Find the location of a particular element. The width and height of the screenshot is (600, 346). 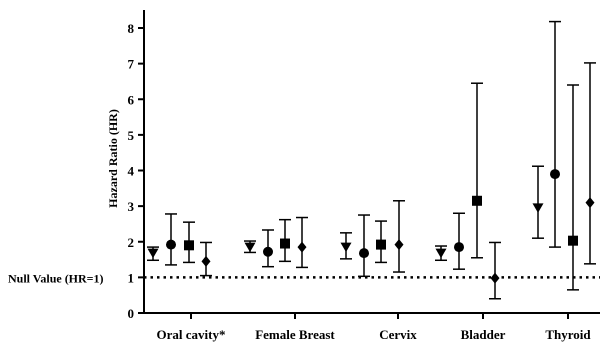

y-tick-label: 2 is located at coordinates (131, 242).